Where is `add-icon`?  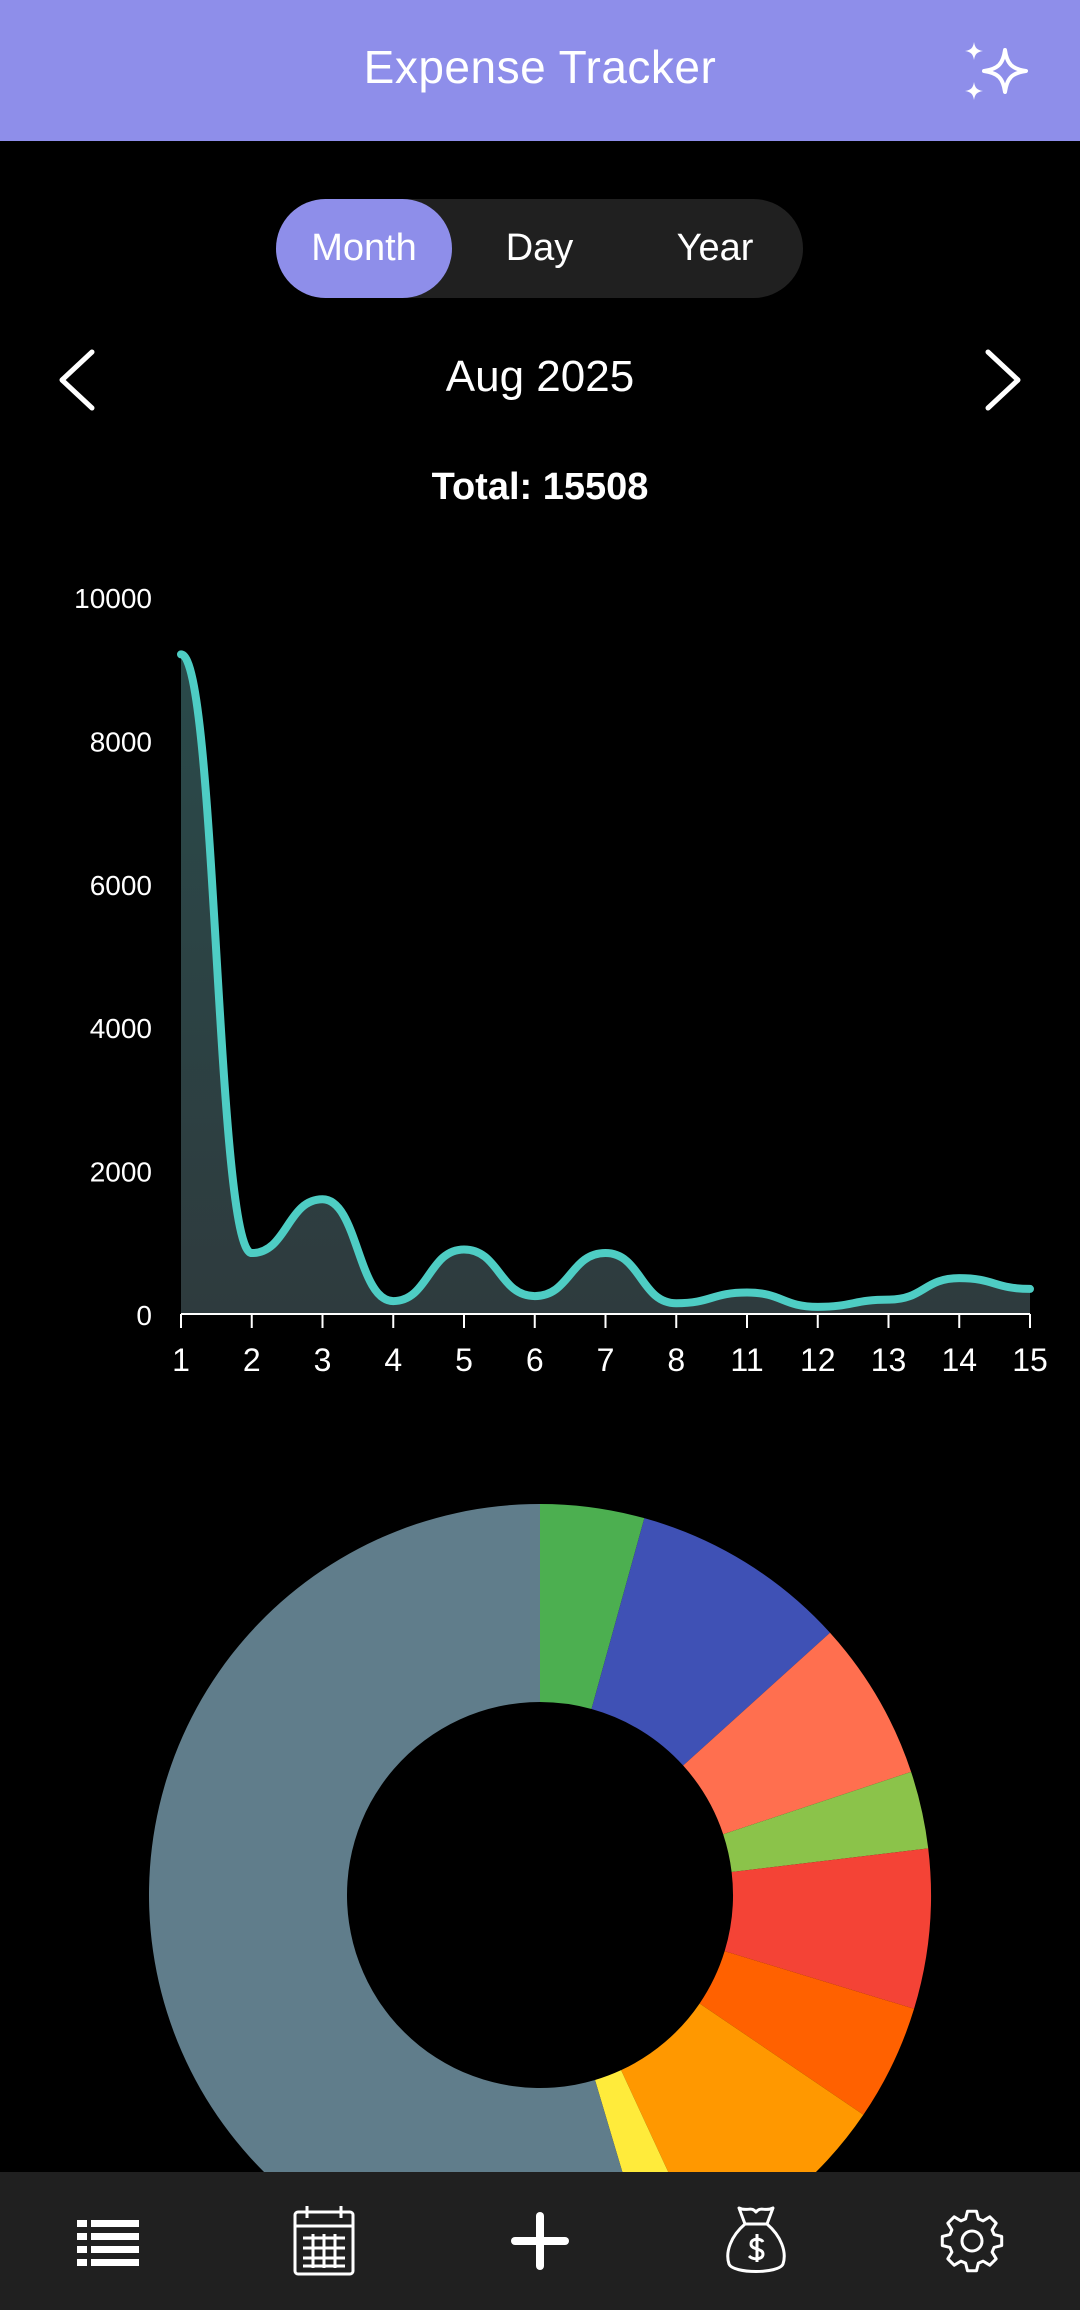 add-icon is located at coordinates (540, 2241).